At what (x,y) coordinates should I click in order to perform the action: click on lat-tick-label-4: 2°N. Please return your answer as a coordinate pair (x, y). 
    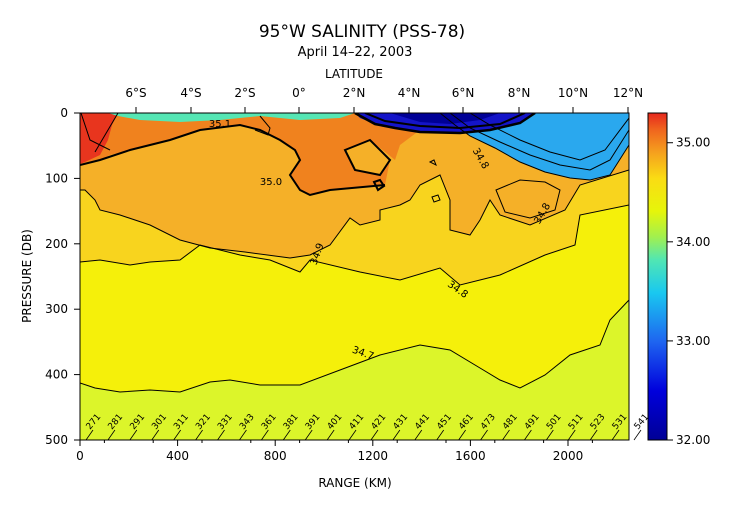
    Looking at the image, I should click on (354, 93).